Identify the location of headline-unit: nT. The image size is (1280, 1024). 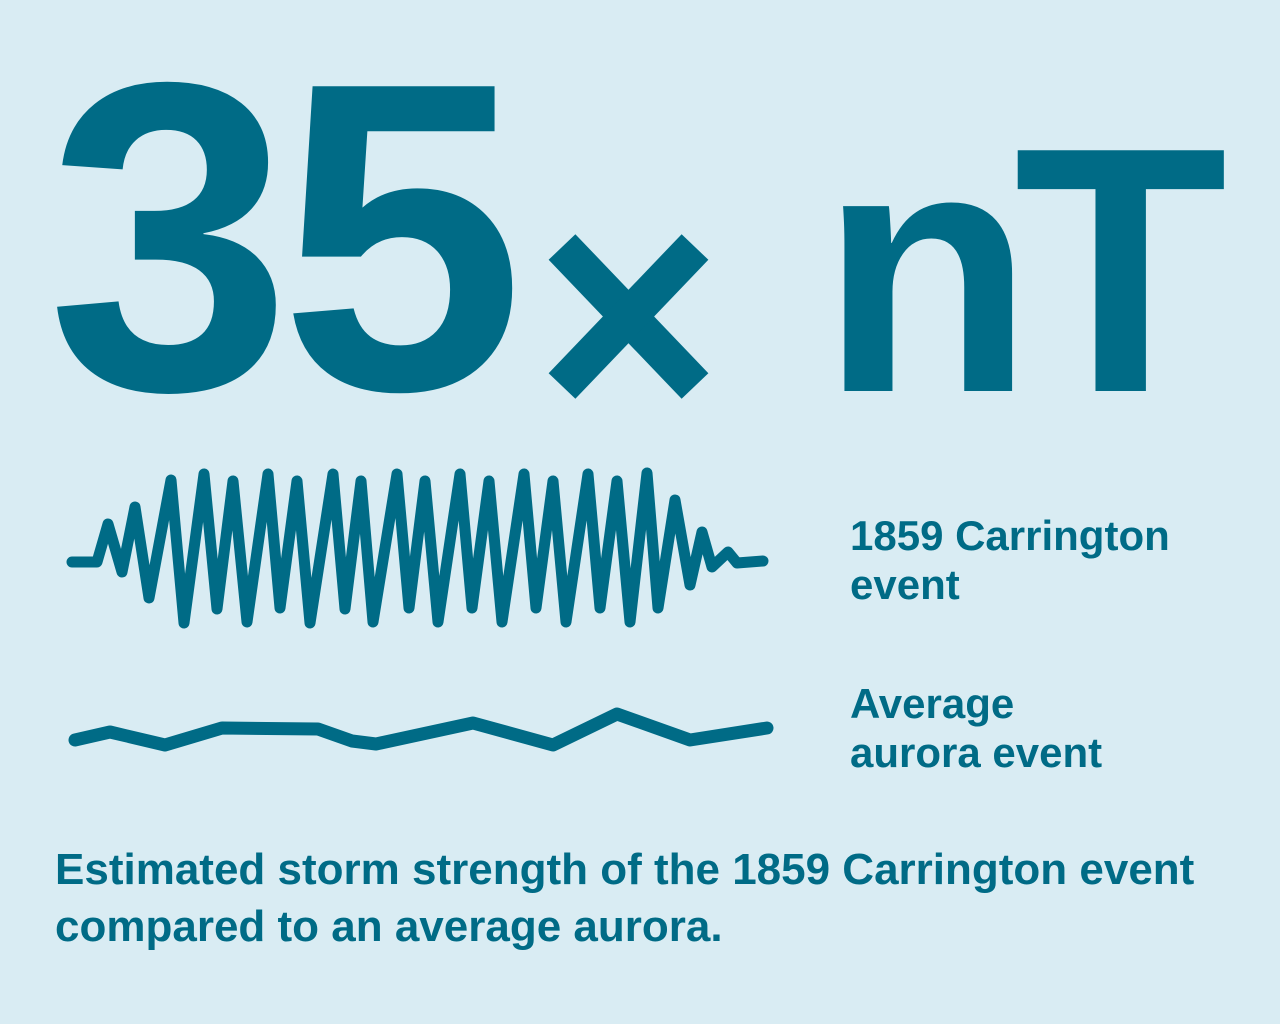
(1024, 270).